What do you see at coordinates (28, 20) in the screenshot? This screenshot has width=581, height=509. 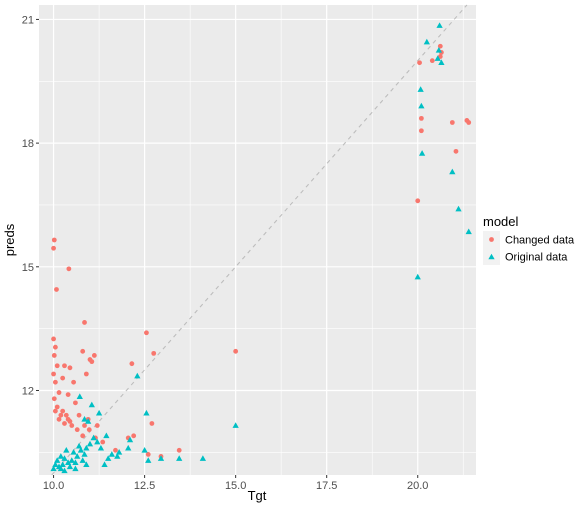 I see `y-tick-label-3: 21` at bounding box center [28, 20].